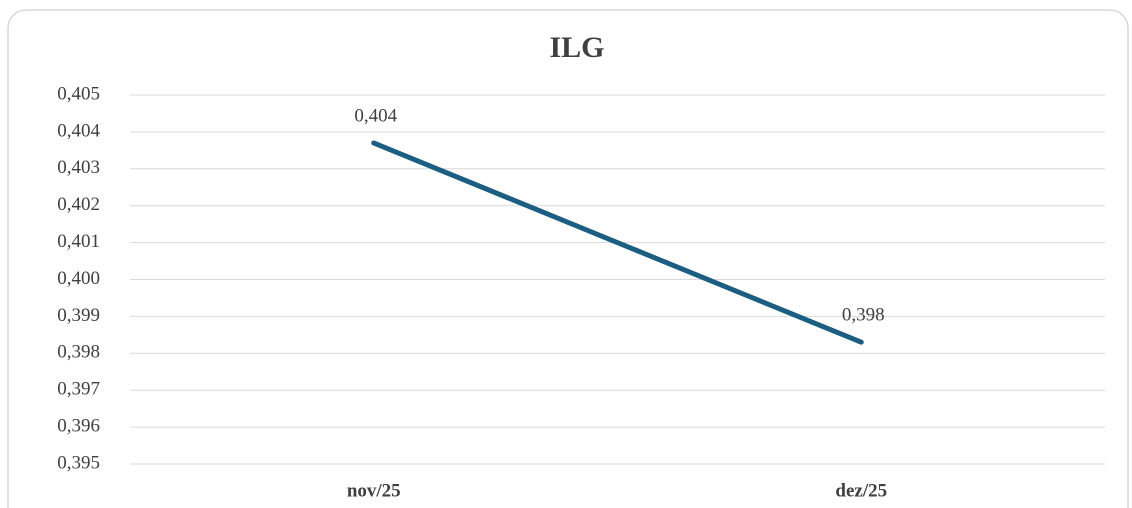 Image resolution: width=1132 pixels, height=508 pixels. What do you see at coordinates (78, 130) in the screenshot?
I see `y-tick-label: 0,404` at bounding box center [78, 130].